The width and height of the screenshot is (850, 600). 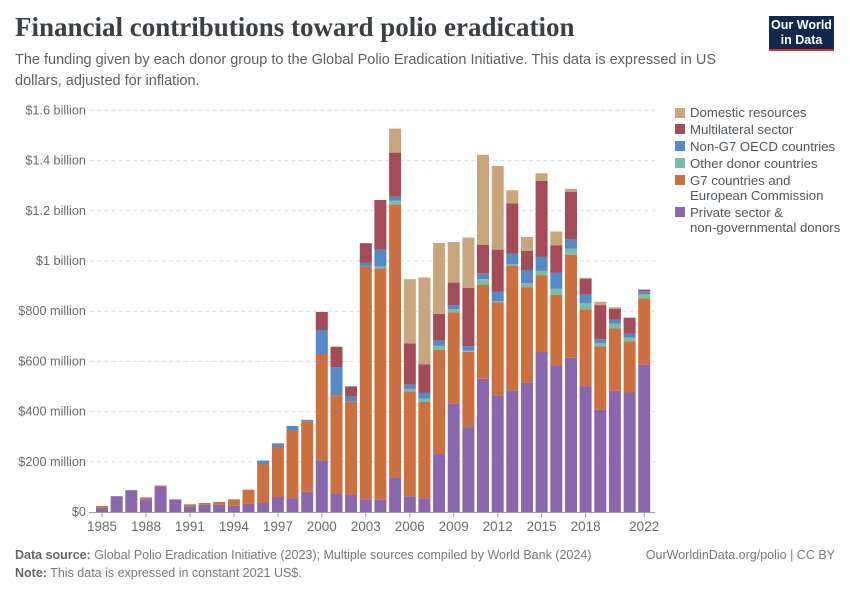 What do you see at coordinates (586, 526) in the screenshot?
I see `svg-text: 2018` at bounding box center [586, 526].